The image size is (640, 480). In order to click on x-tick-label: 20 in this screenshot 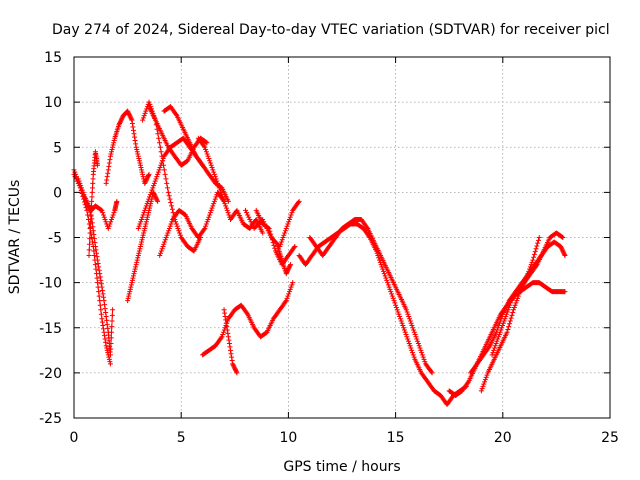, I will do `click(503, 438)`.